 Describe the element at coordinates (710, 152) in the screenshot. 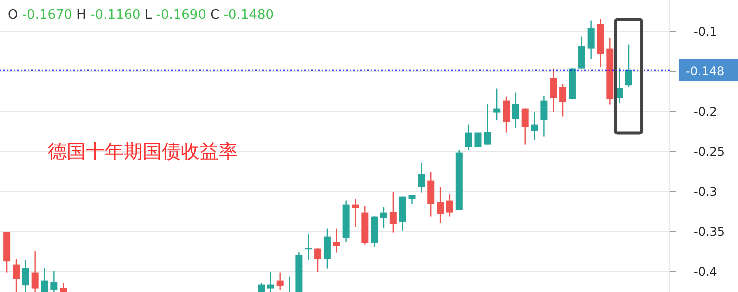

I see `y-tick-label: -0.25` at that location.